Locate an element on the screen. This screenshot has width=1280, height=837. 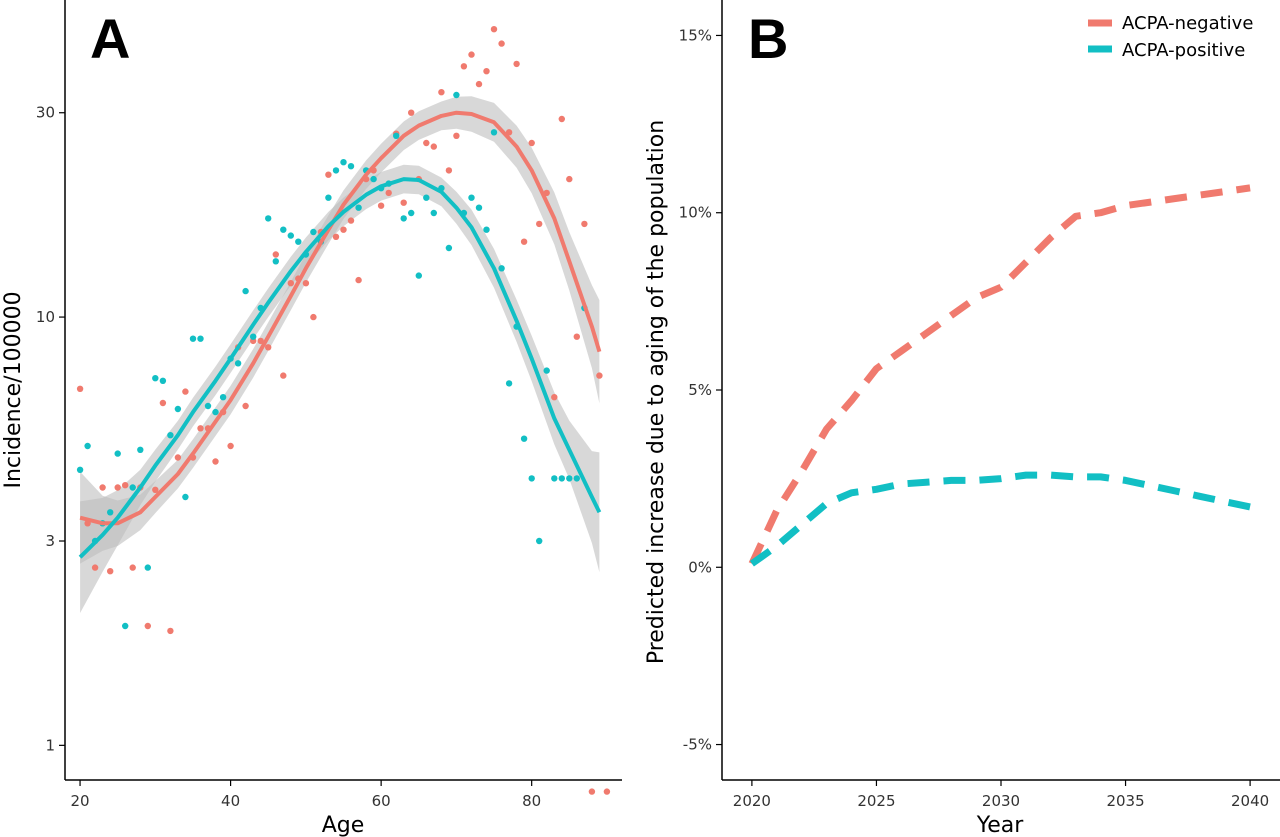
legend-label-acpa-negative: ACPA-negative is located at coordinates (1187, 23).